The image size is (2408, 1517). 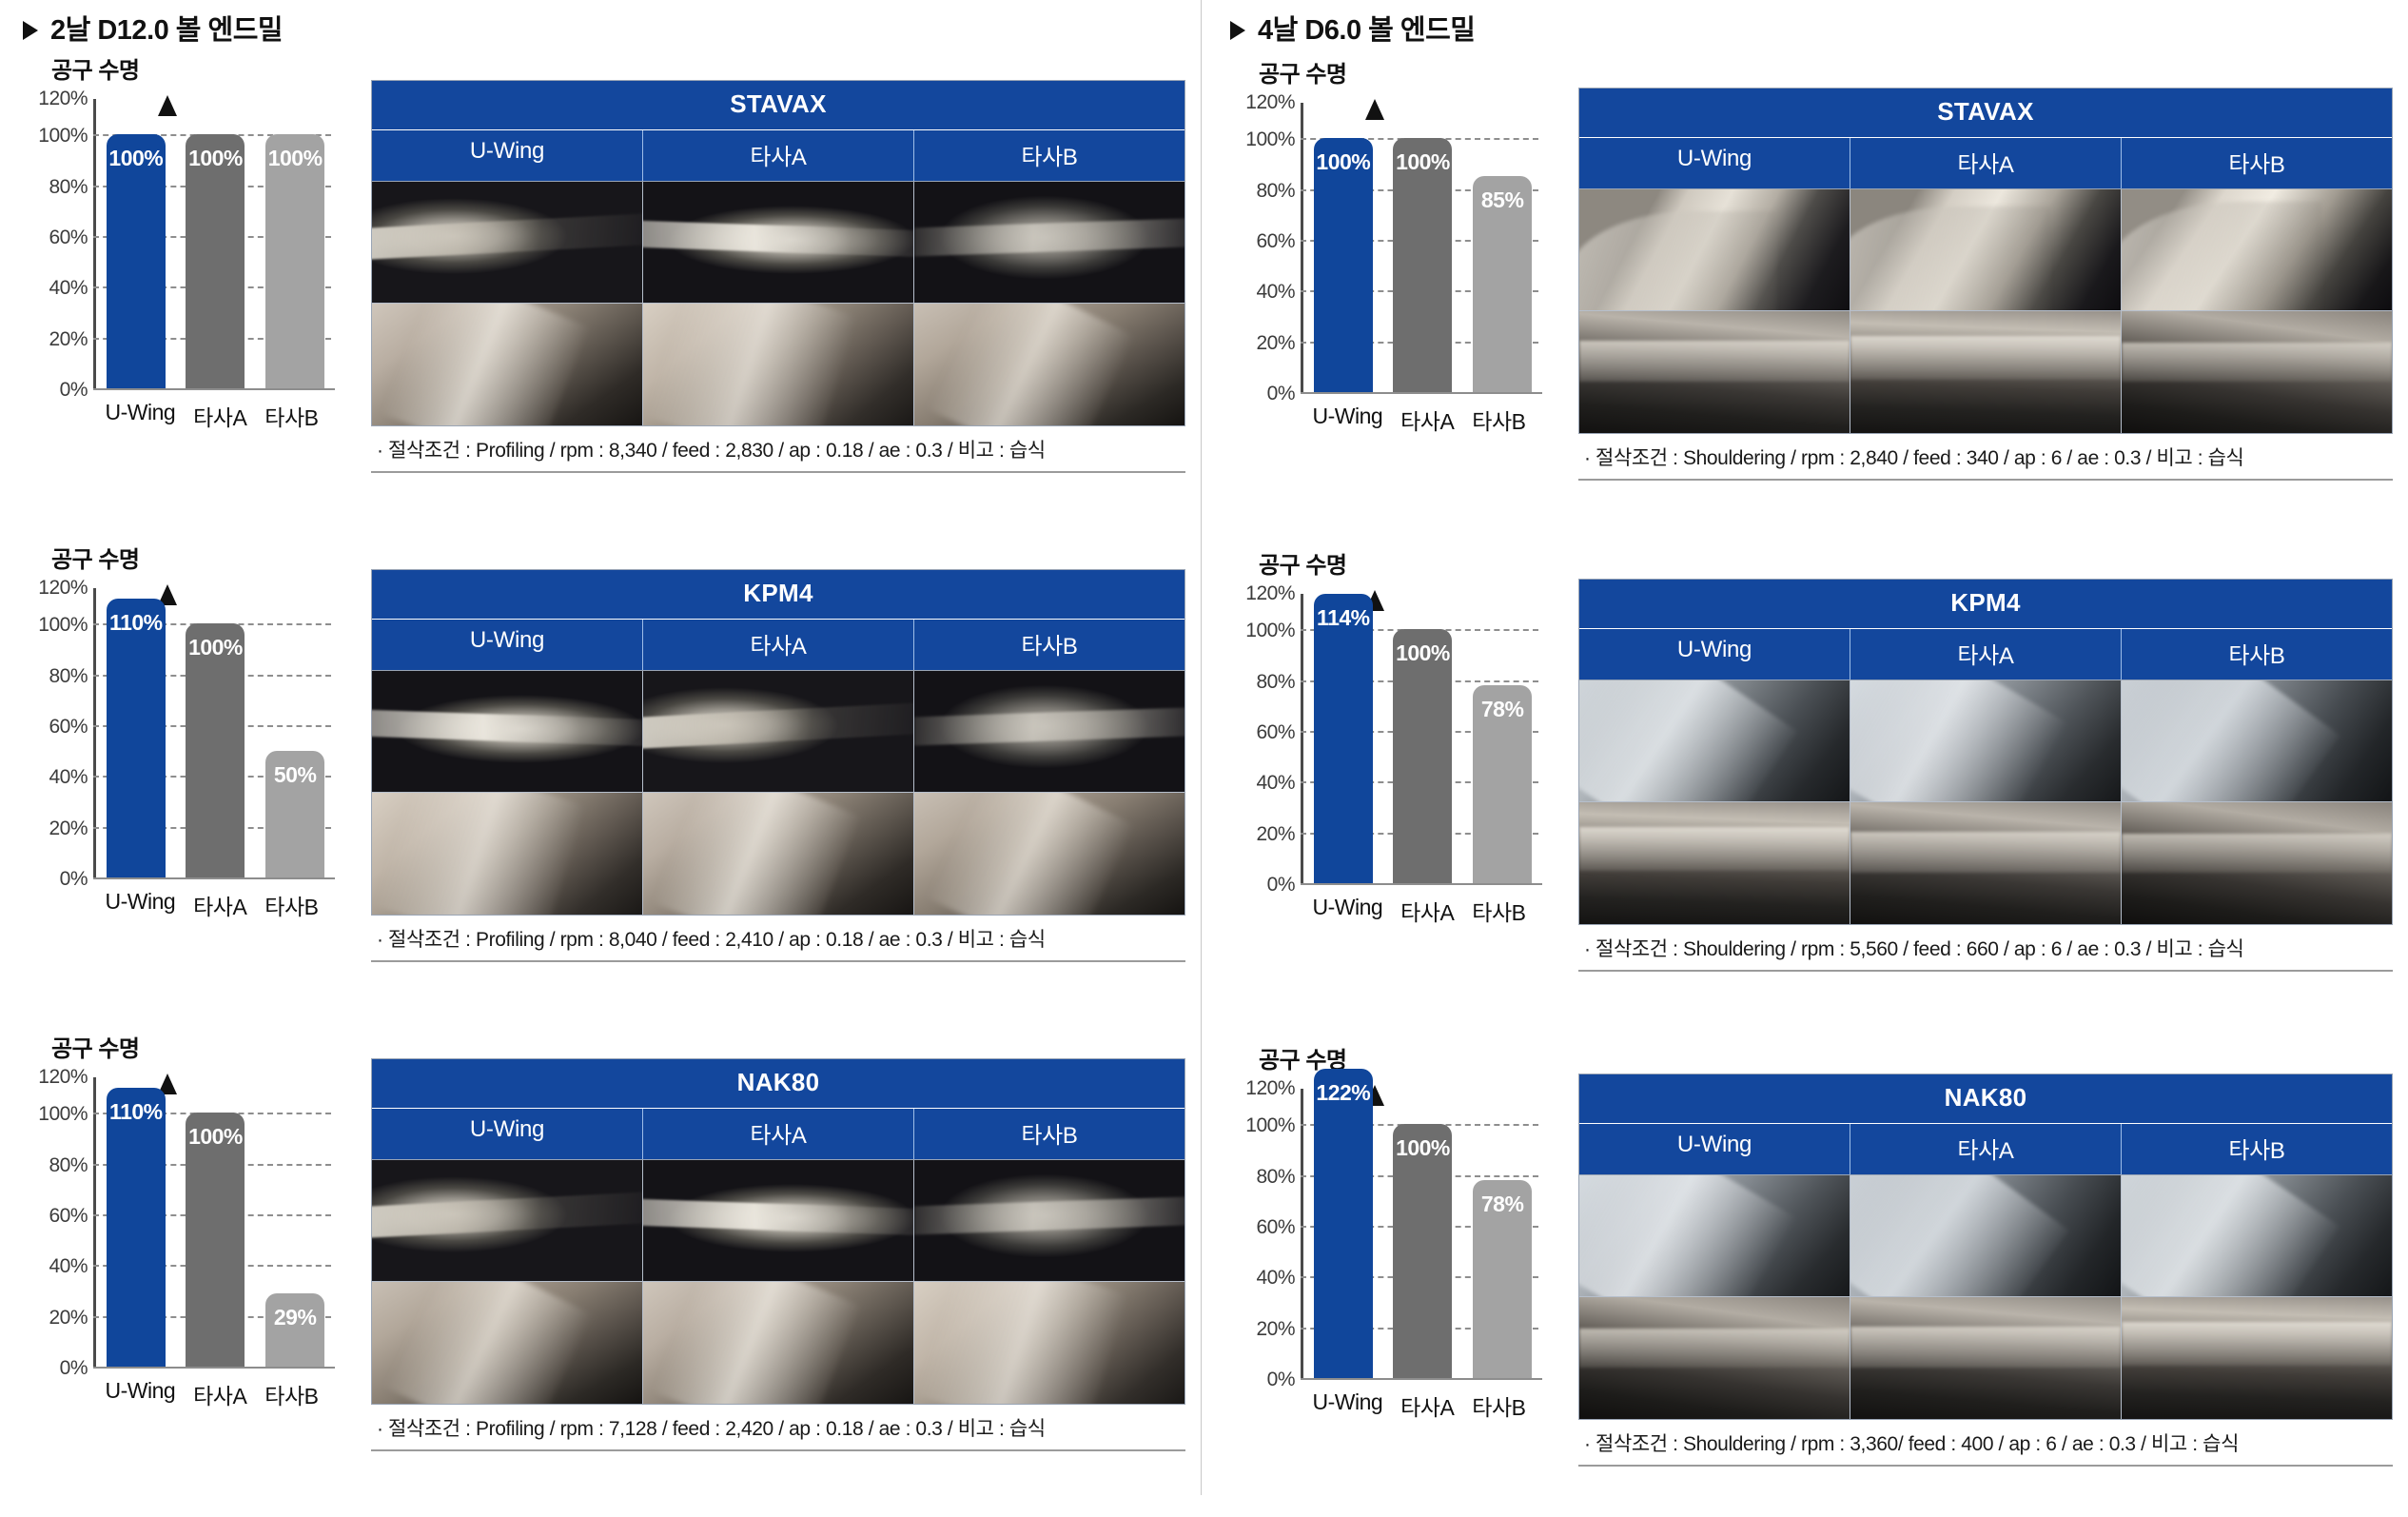 I want to click on bar-group: 122% 100% 78%, so click(x=1422, y=1223).